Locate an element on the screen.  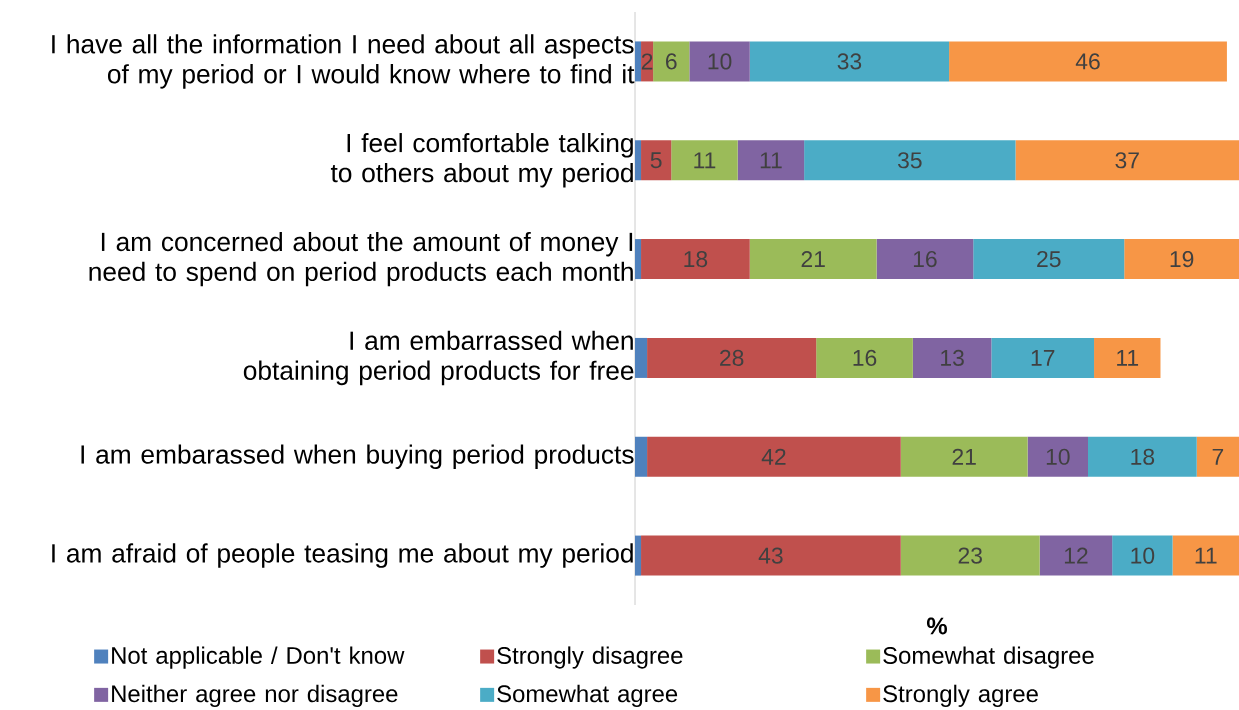
y-tick-label: I have all the information I need about all aspects of my period or I would know where to find it is located at coordinates (343, 61).